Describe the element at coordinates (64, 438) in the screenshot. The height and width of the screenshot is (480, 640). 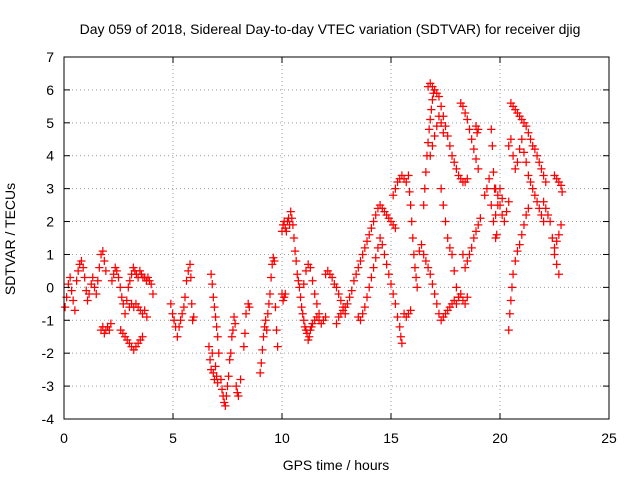
I see `x-tick-label: 0` at that location.